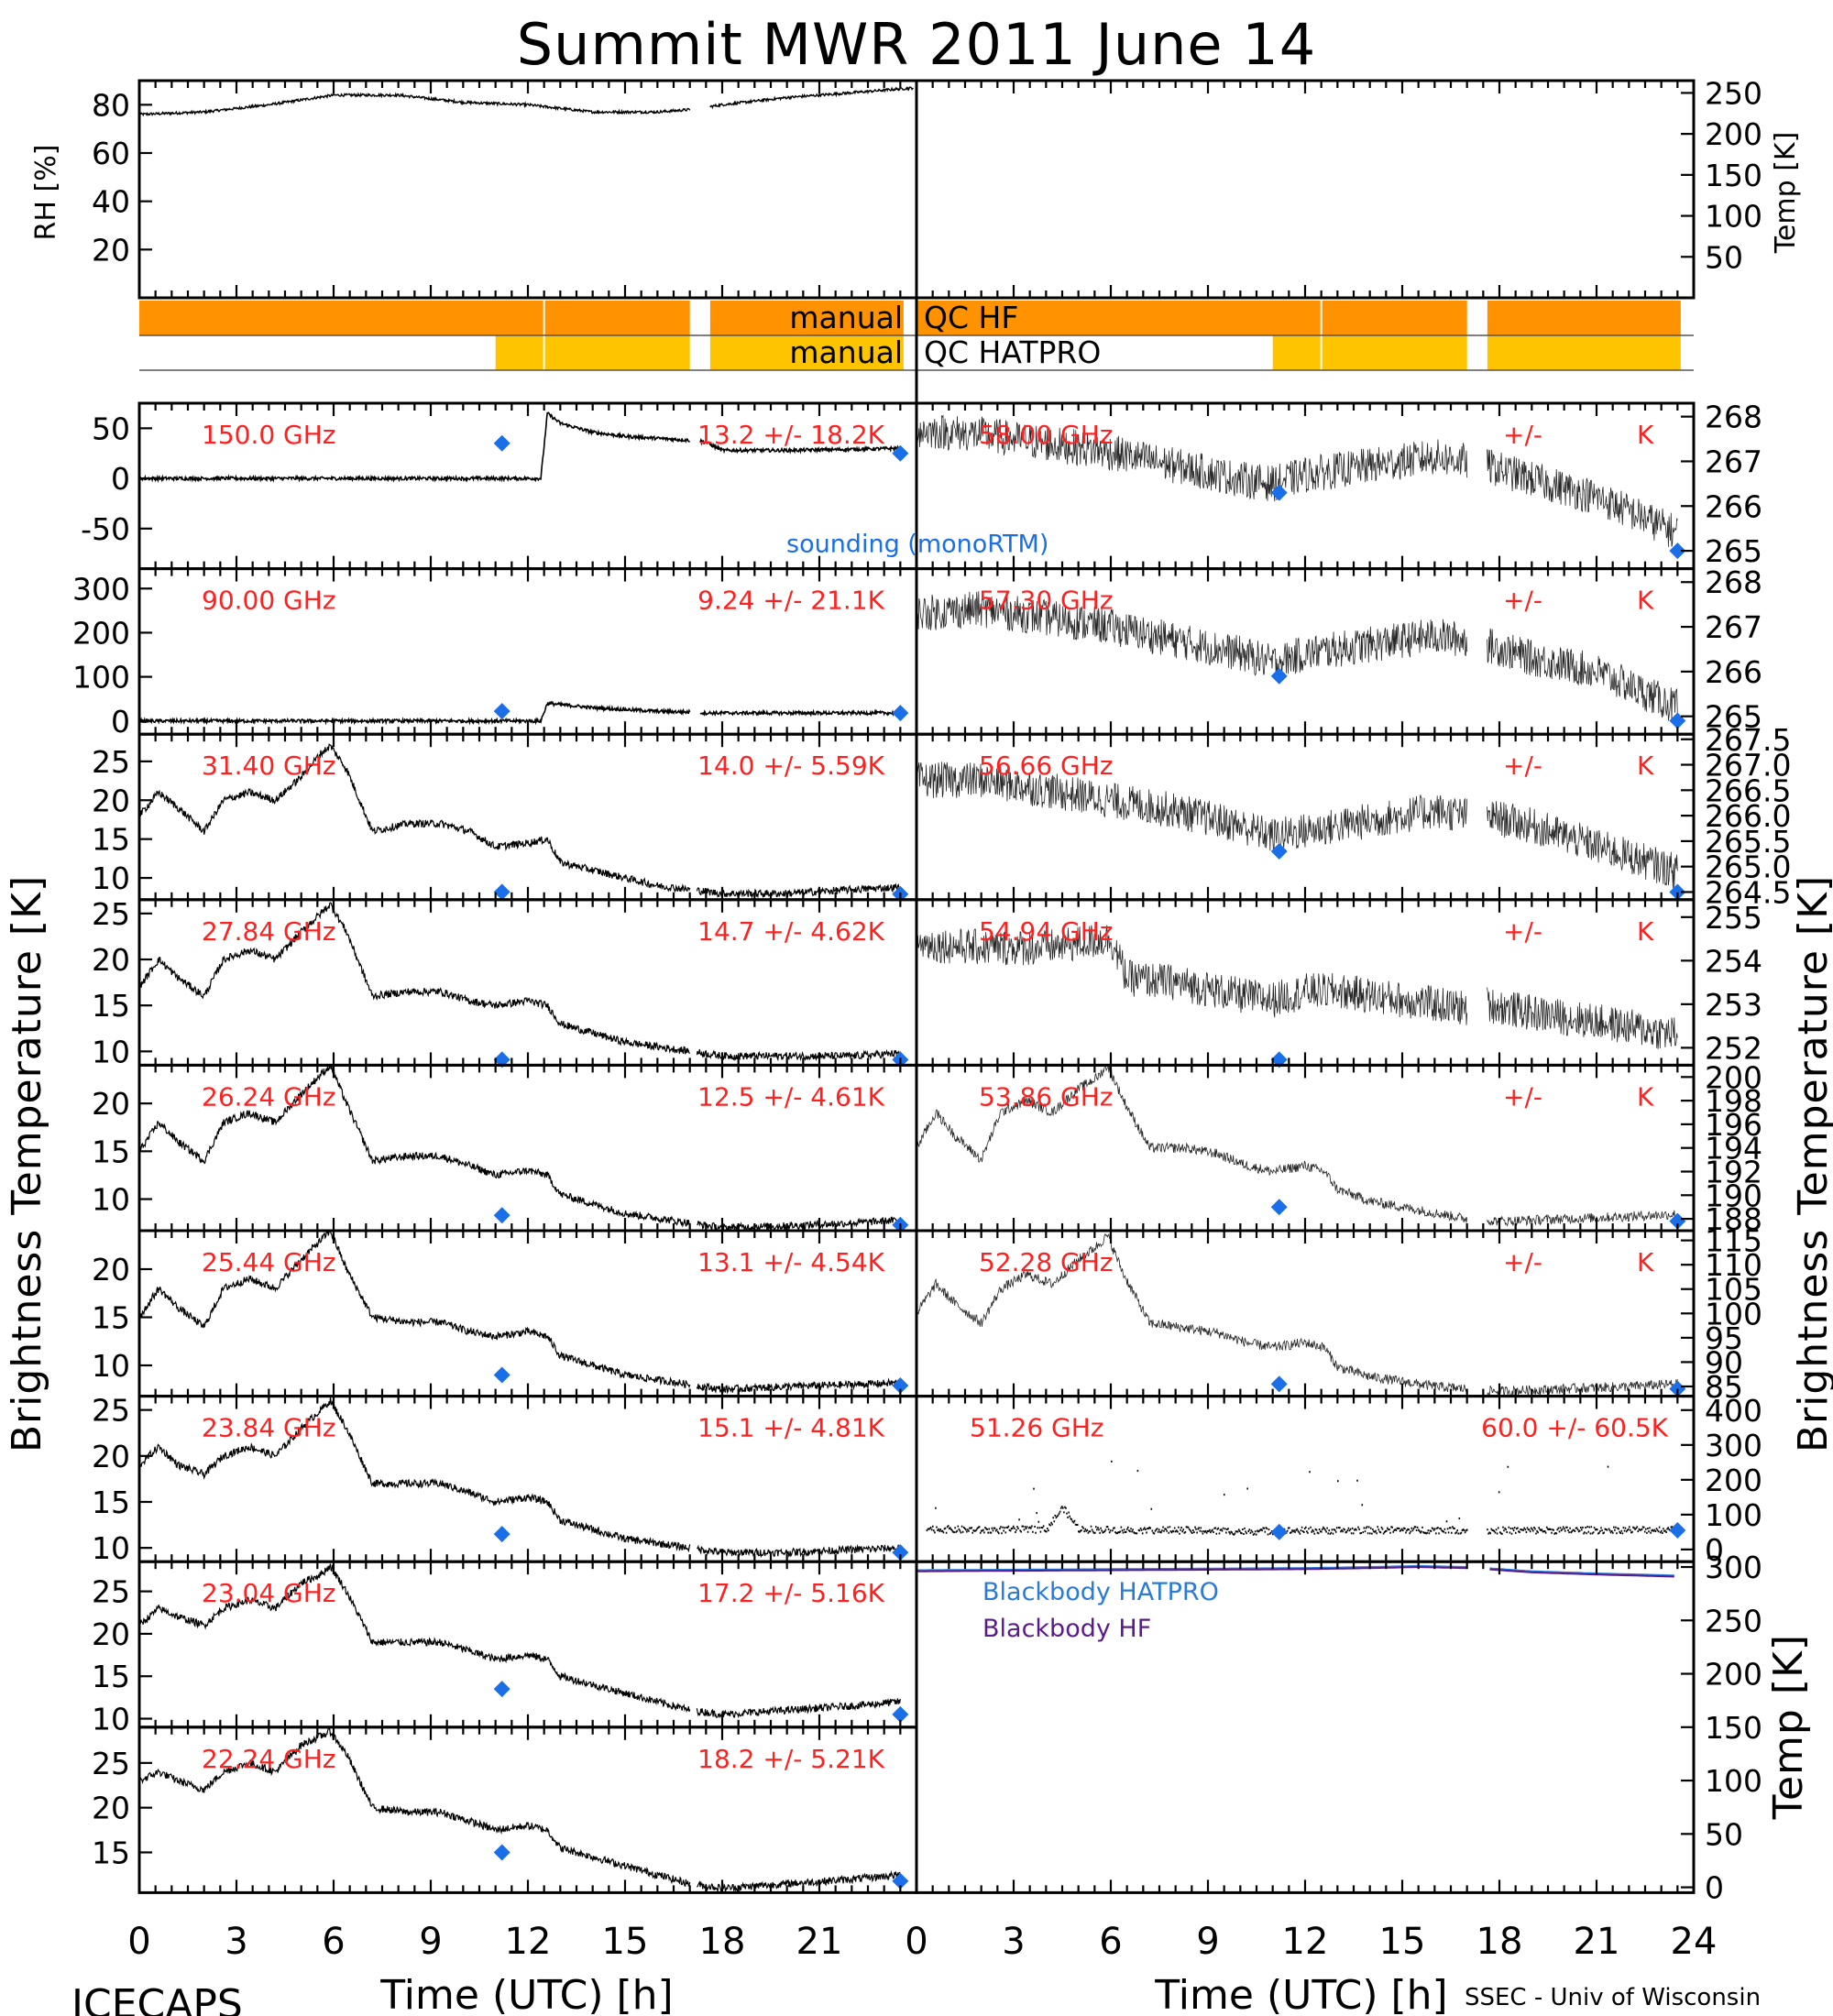 Image resolution: width=1833 pixels, height=2016 pixels. I want to click on x-tick-label-left: 12, so click(528, 1942).